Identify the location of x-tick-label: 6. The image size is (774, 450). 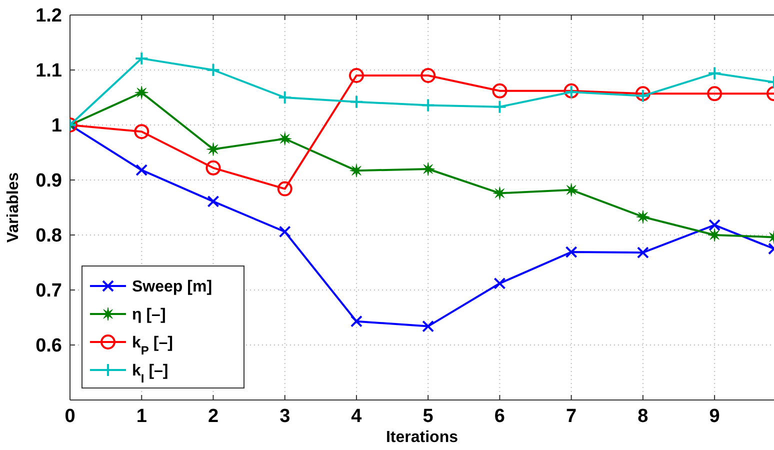
(499, 416).